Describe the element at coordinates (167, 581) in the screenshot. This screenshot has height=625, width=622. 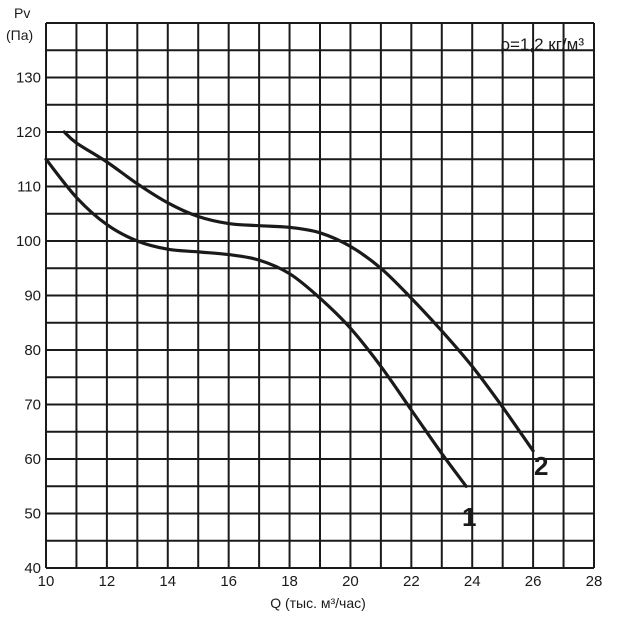
I see `x-tick-label: 14` at that location.